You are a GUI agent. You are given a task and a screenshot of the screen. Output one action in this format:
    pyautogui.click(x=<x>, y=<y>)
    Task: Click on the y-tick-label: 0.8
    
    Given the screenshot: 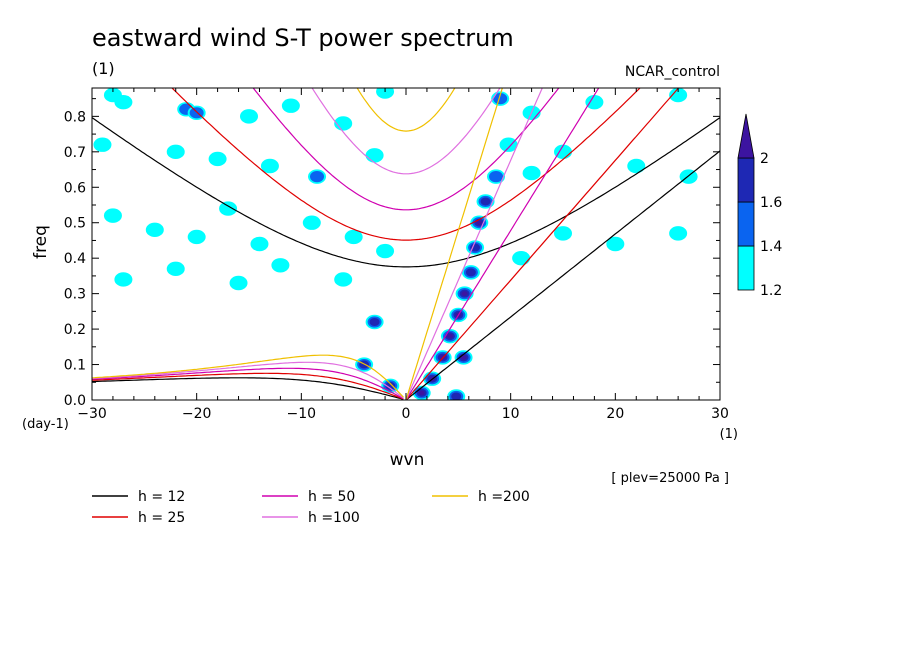 What is the action you would take?
    pyautogui.click(x=75, y=117)
    